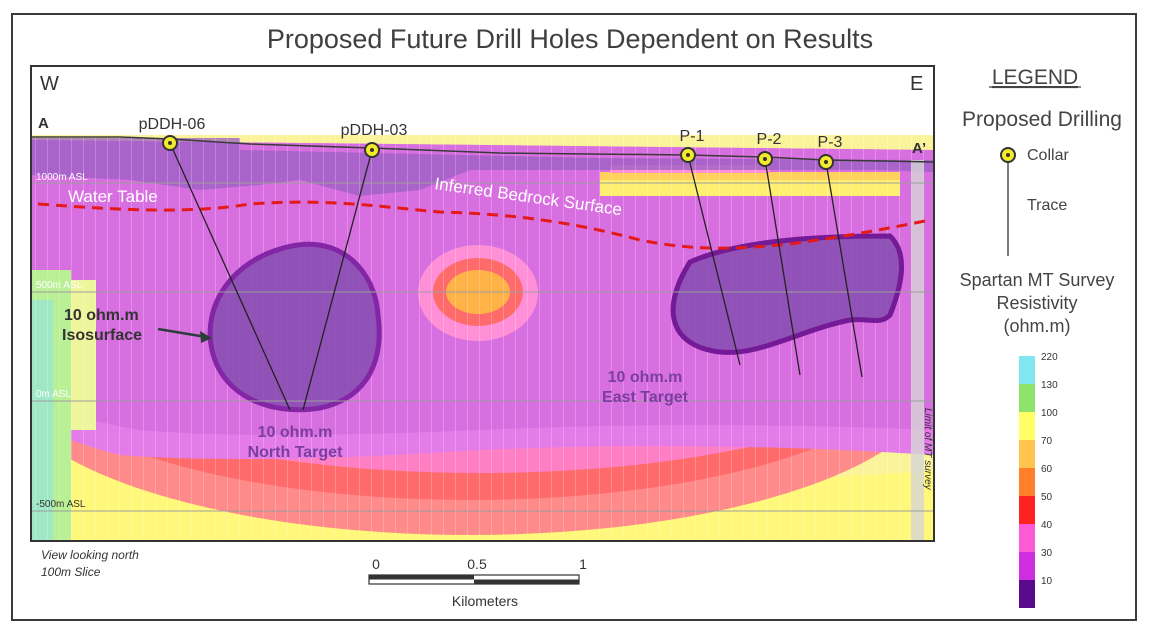 The image size is (1156, 638). Describe the element at coordinates (498, 152) in the screenshot. I see `drill-collars` at that location.